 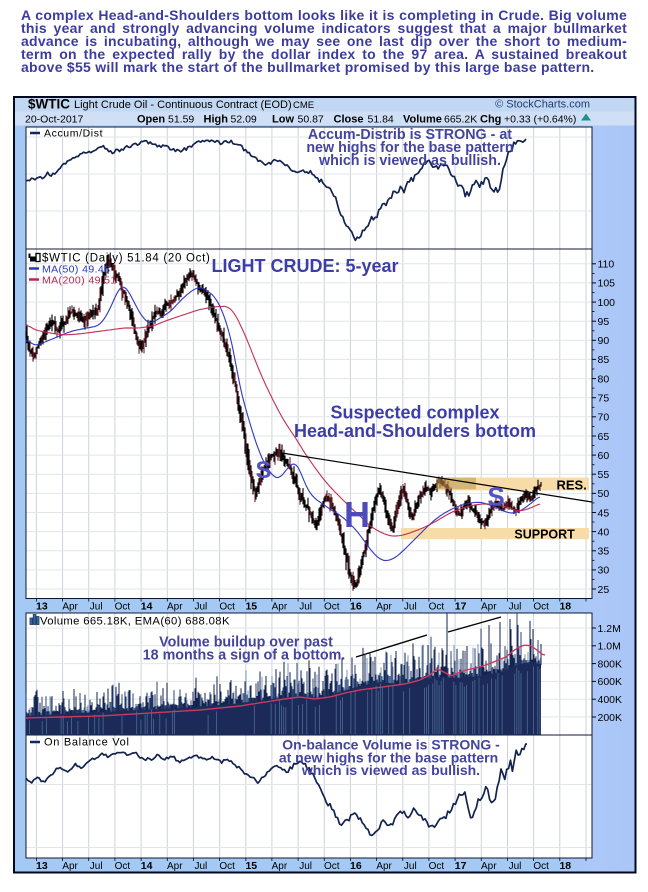 What do you see at coordinates (604, 437) in the screenshot?
I see `svg-text: 65` at bounding box center [604, 437].